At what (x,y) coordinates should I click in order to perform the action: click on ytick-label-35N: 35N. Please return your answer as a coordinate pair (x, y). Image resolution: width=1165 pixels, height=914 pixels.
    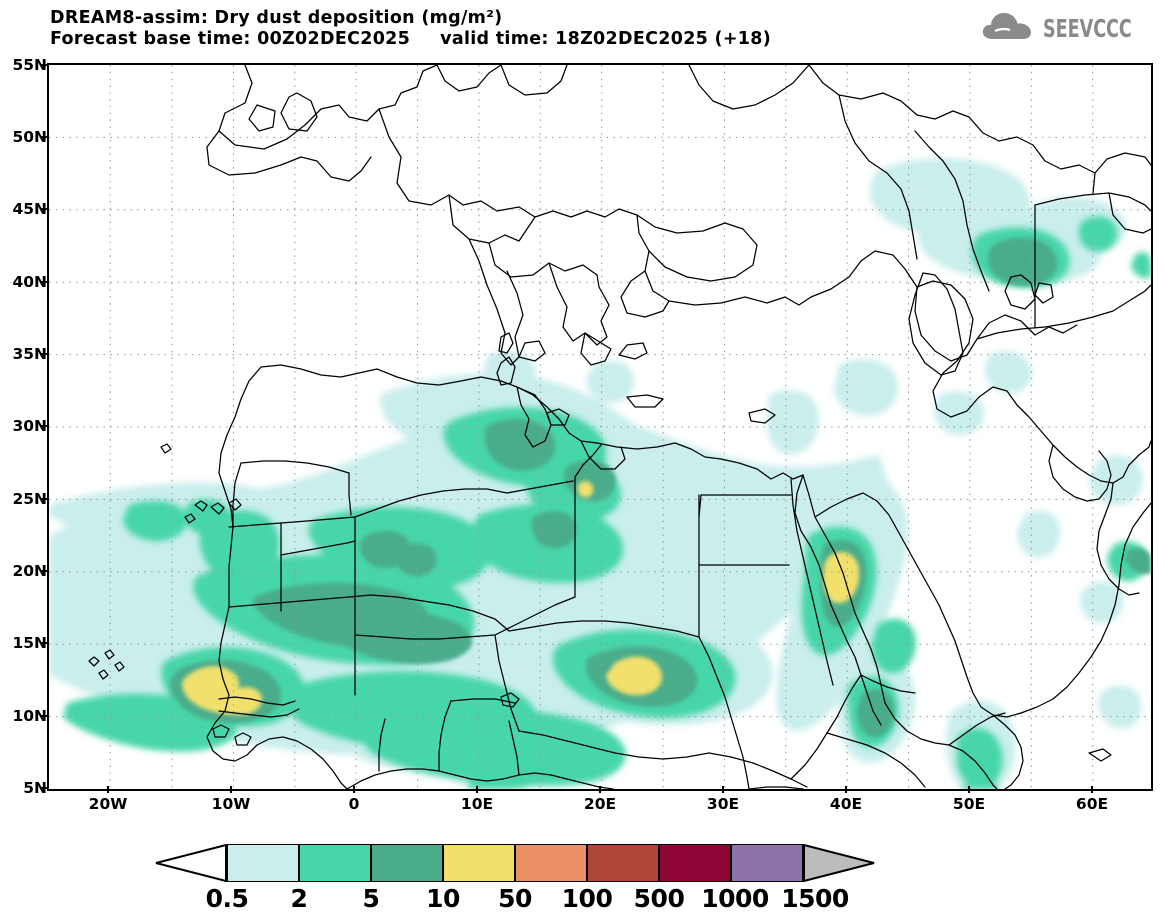
    Looking at the image, I should click on (29, 354).